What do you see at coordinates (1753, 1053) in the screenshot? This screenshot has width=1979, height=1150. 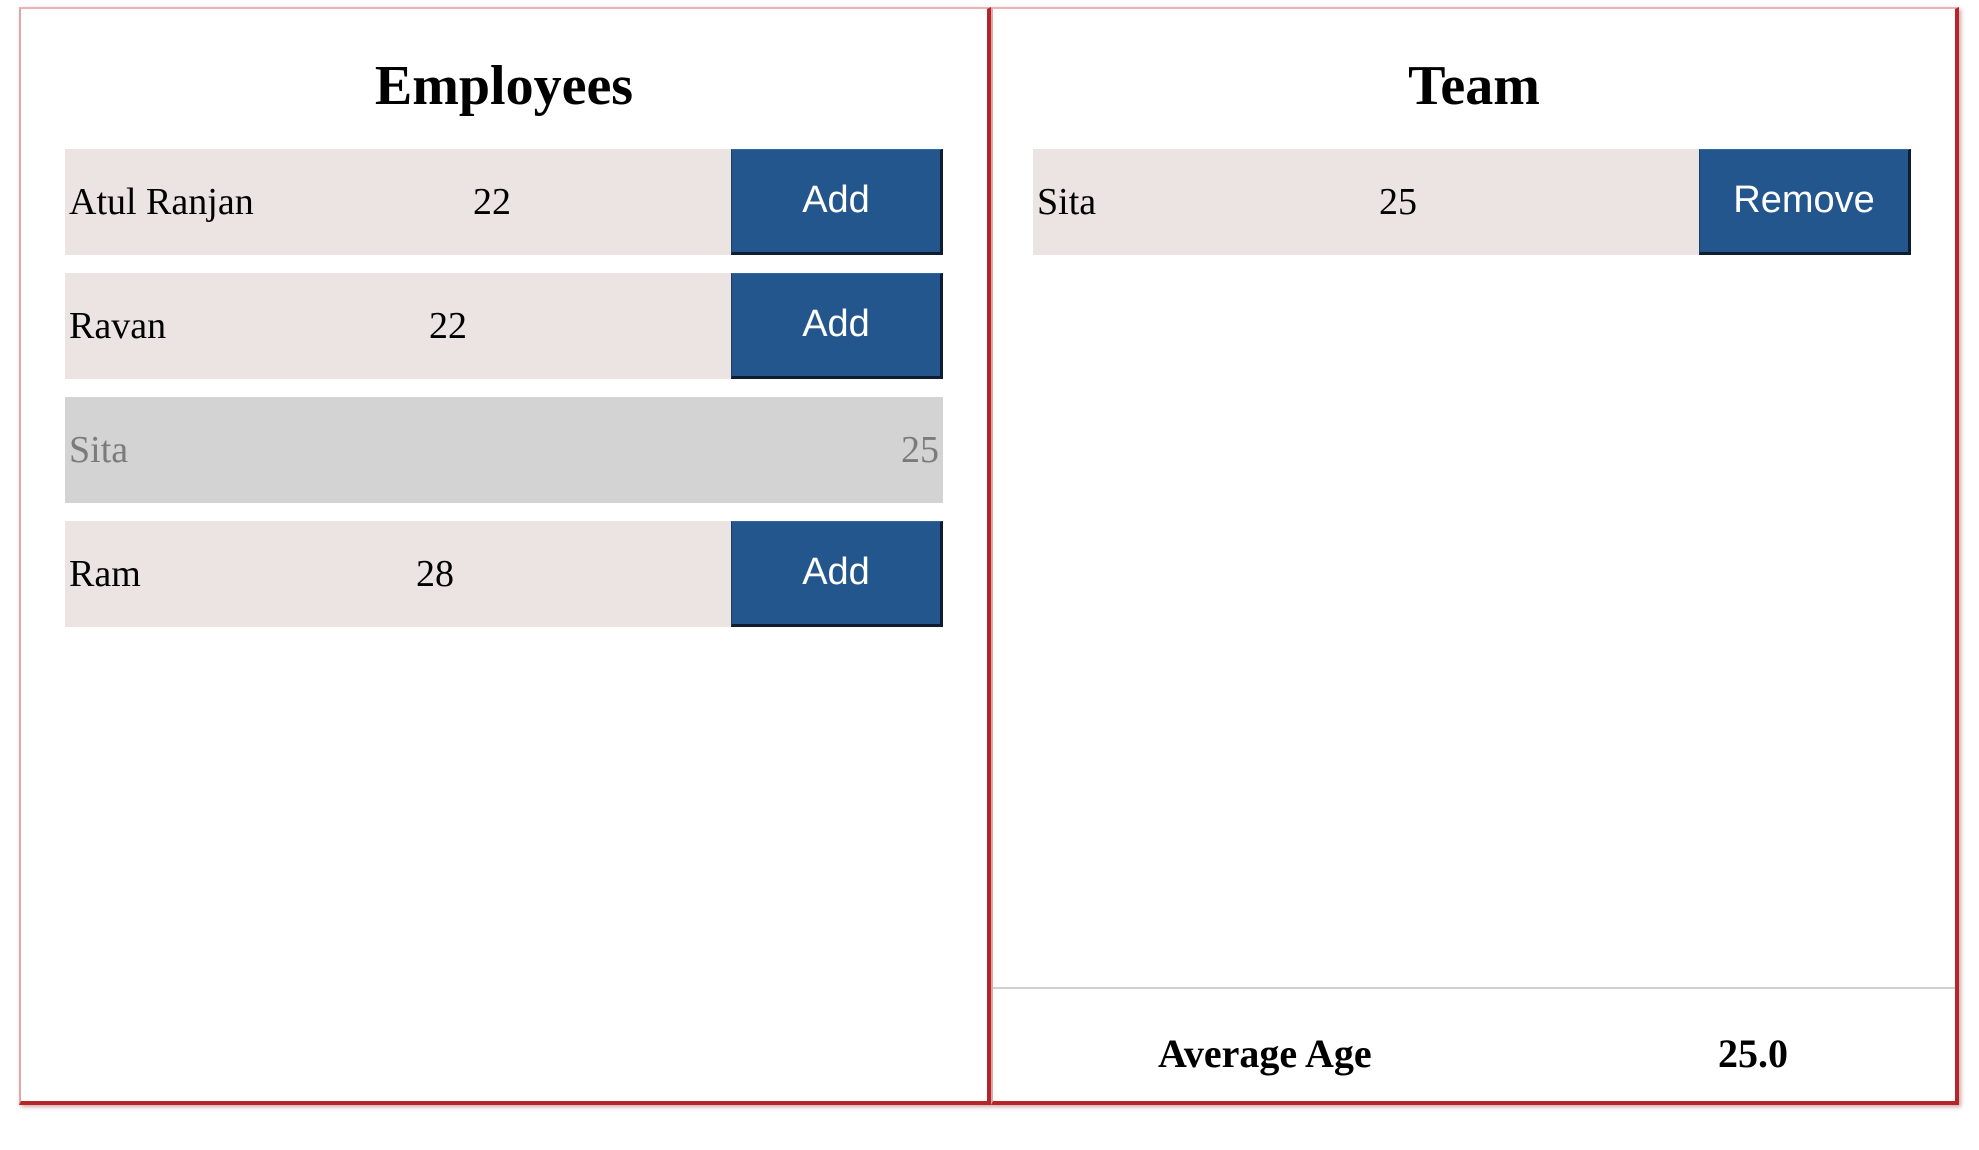 I see `average-age-value: 25.0` at bounding box center [1753, 1053].